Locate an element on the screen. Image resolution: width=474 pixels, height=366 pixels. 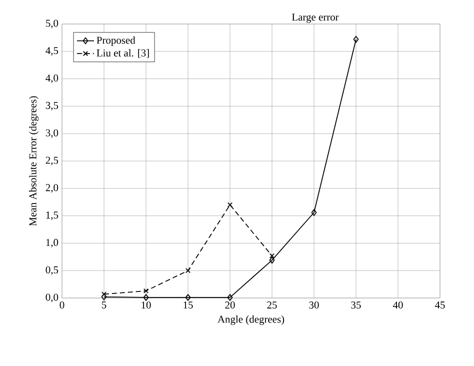
y-tick-label: 3,5 is located at coordinates (52, 106).